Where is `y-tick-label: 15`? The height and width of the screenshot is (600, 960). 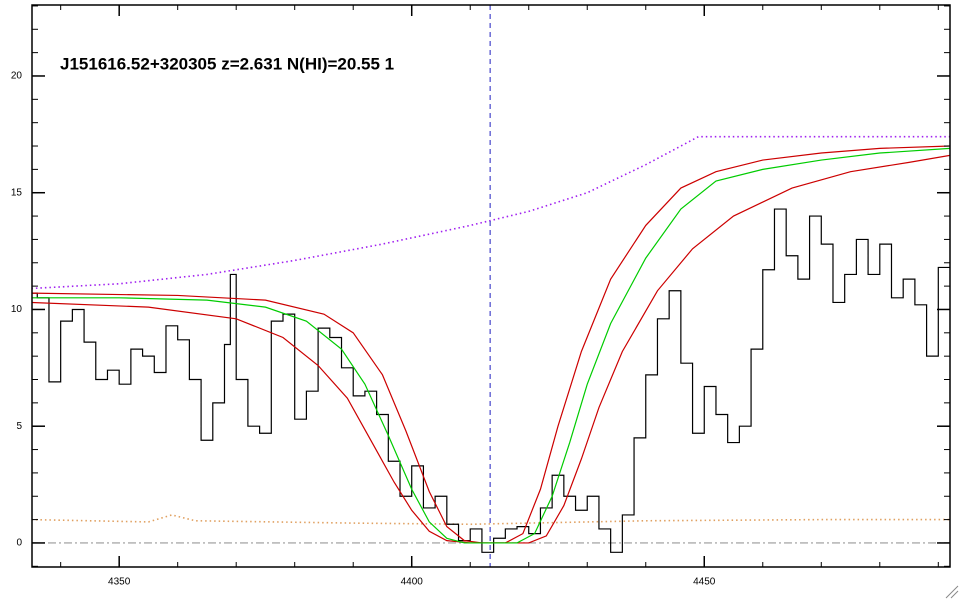 y-tick-label: 15 is located at coordinates (17, 192).